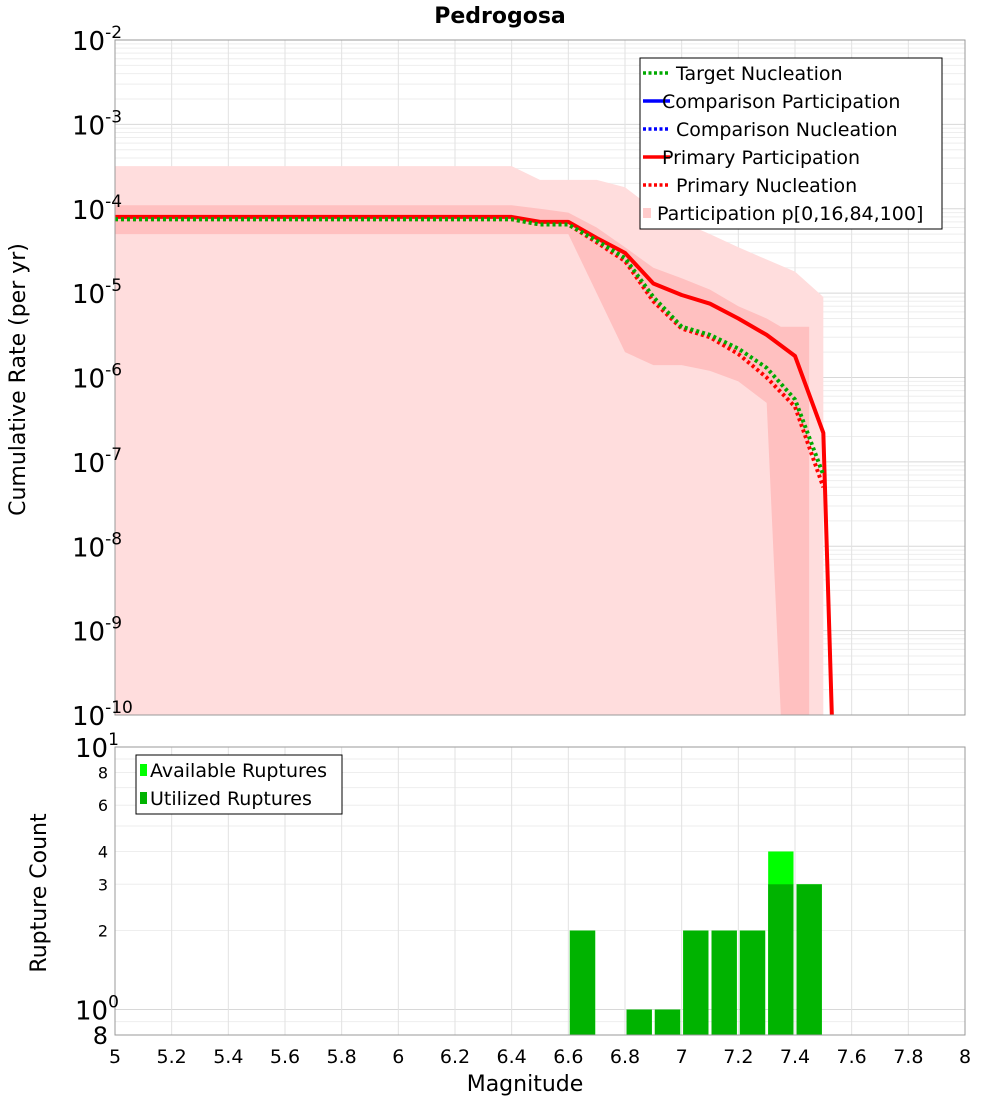 The image size is (1000, 1100). I want to click on legend-label: Primary Nucleation, so click(766, 186).